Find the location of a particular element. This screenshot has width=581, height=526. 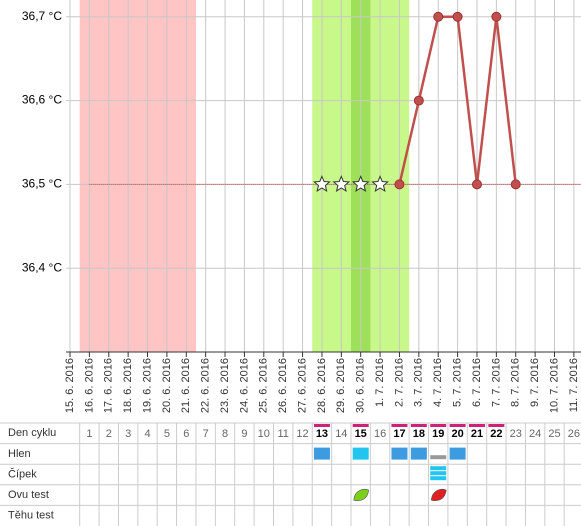

row-label: Hlen is located at coordinates (19, 454).